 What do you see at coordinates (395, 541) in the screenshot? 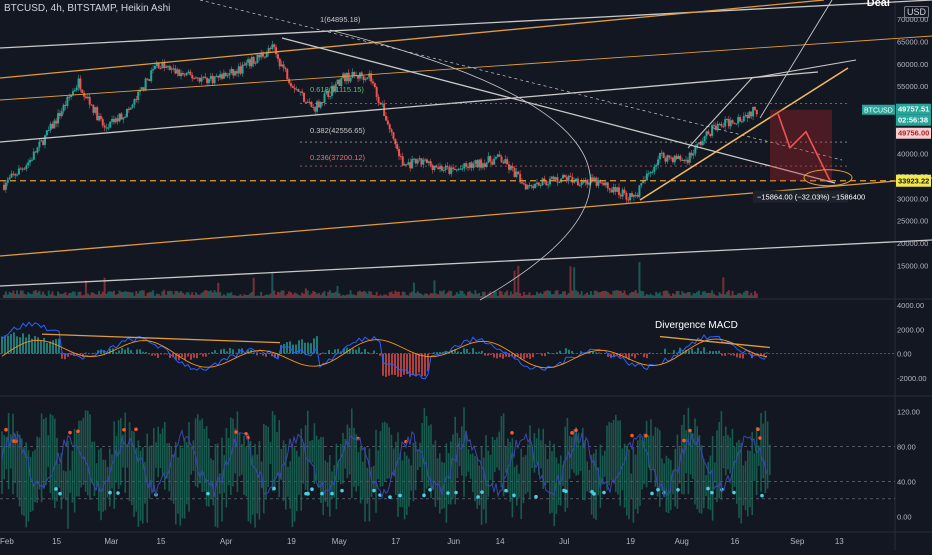
I see `time-axis-tick: 17` at bounding box center [395, 541].